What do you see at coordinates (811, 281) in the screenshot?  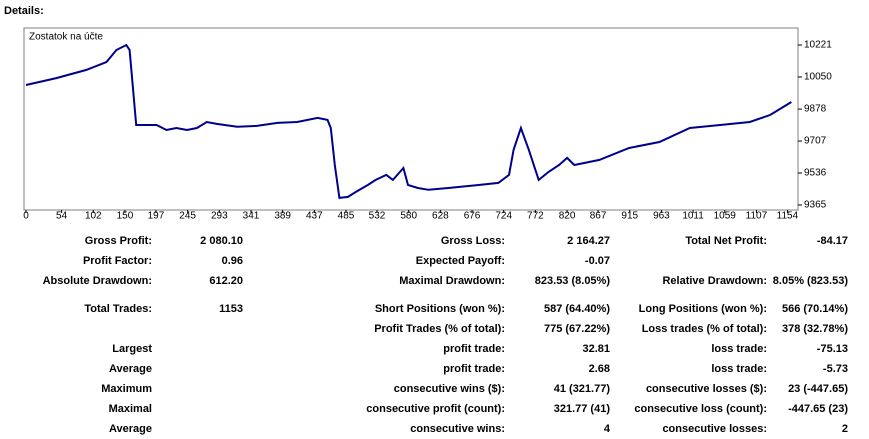 I see `cell-value: 8.05% (823.53)` at bounding box center [811, 281].